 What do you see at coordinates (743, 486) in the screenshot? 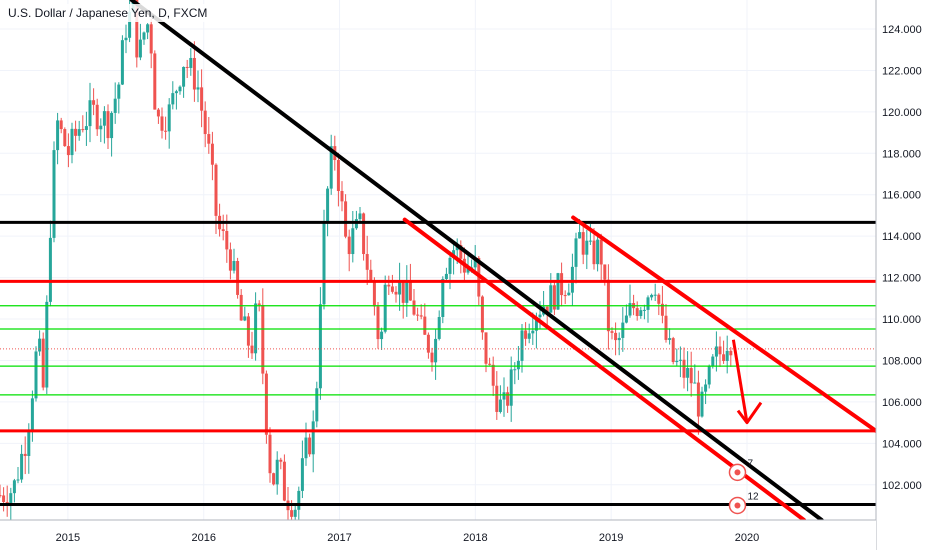
I see `event-markers-layer: 7 12` at bounding box center [743, 486].